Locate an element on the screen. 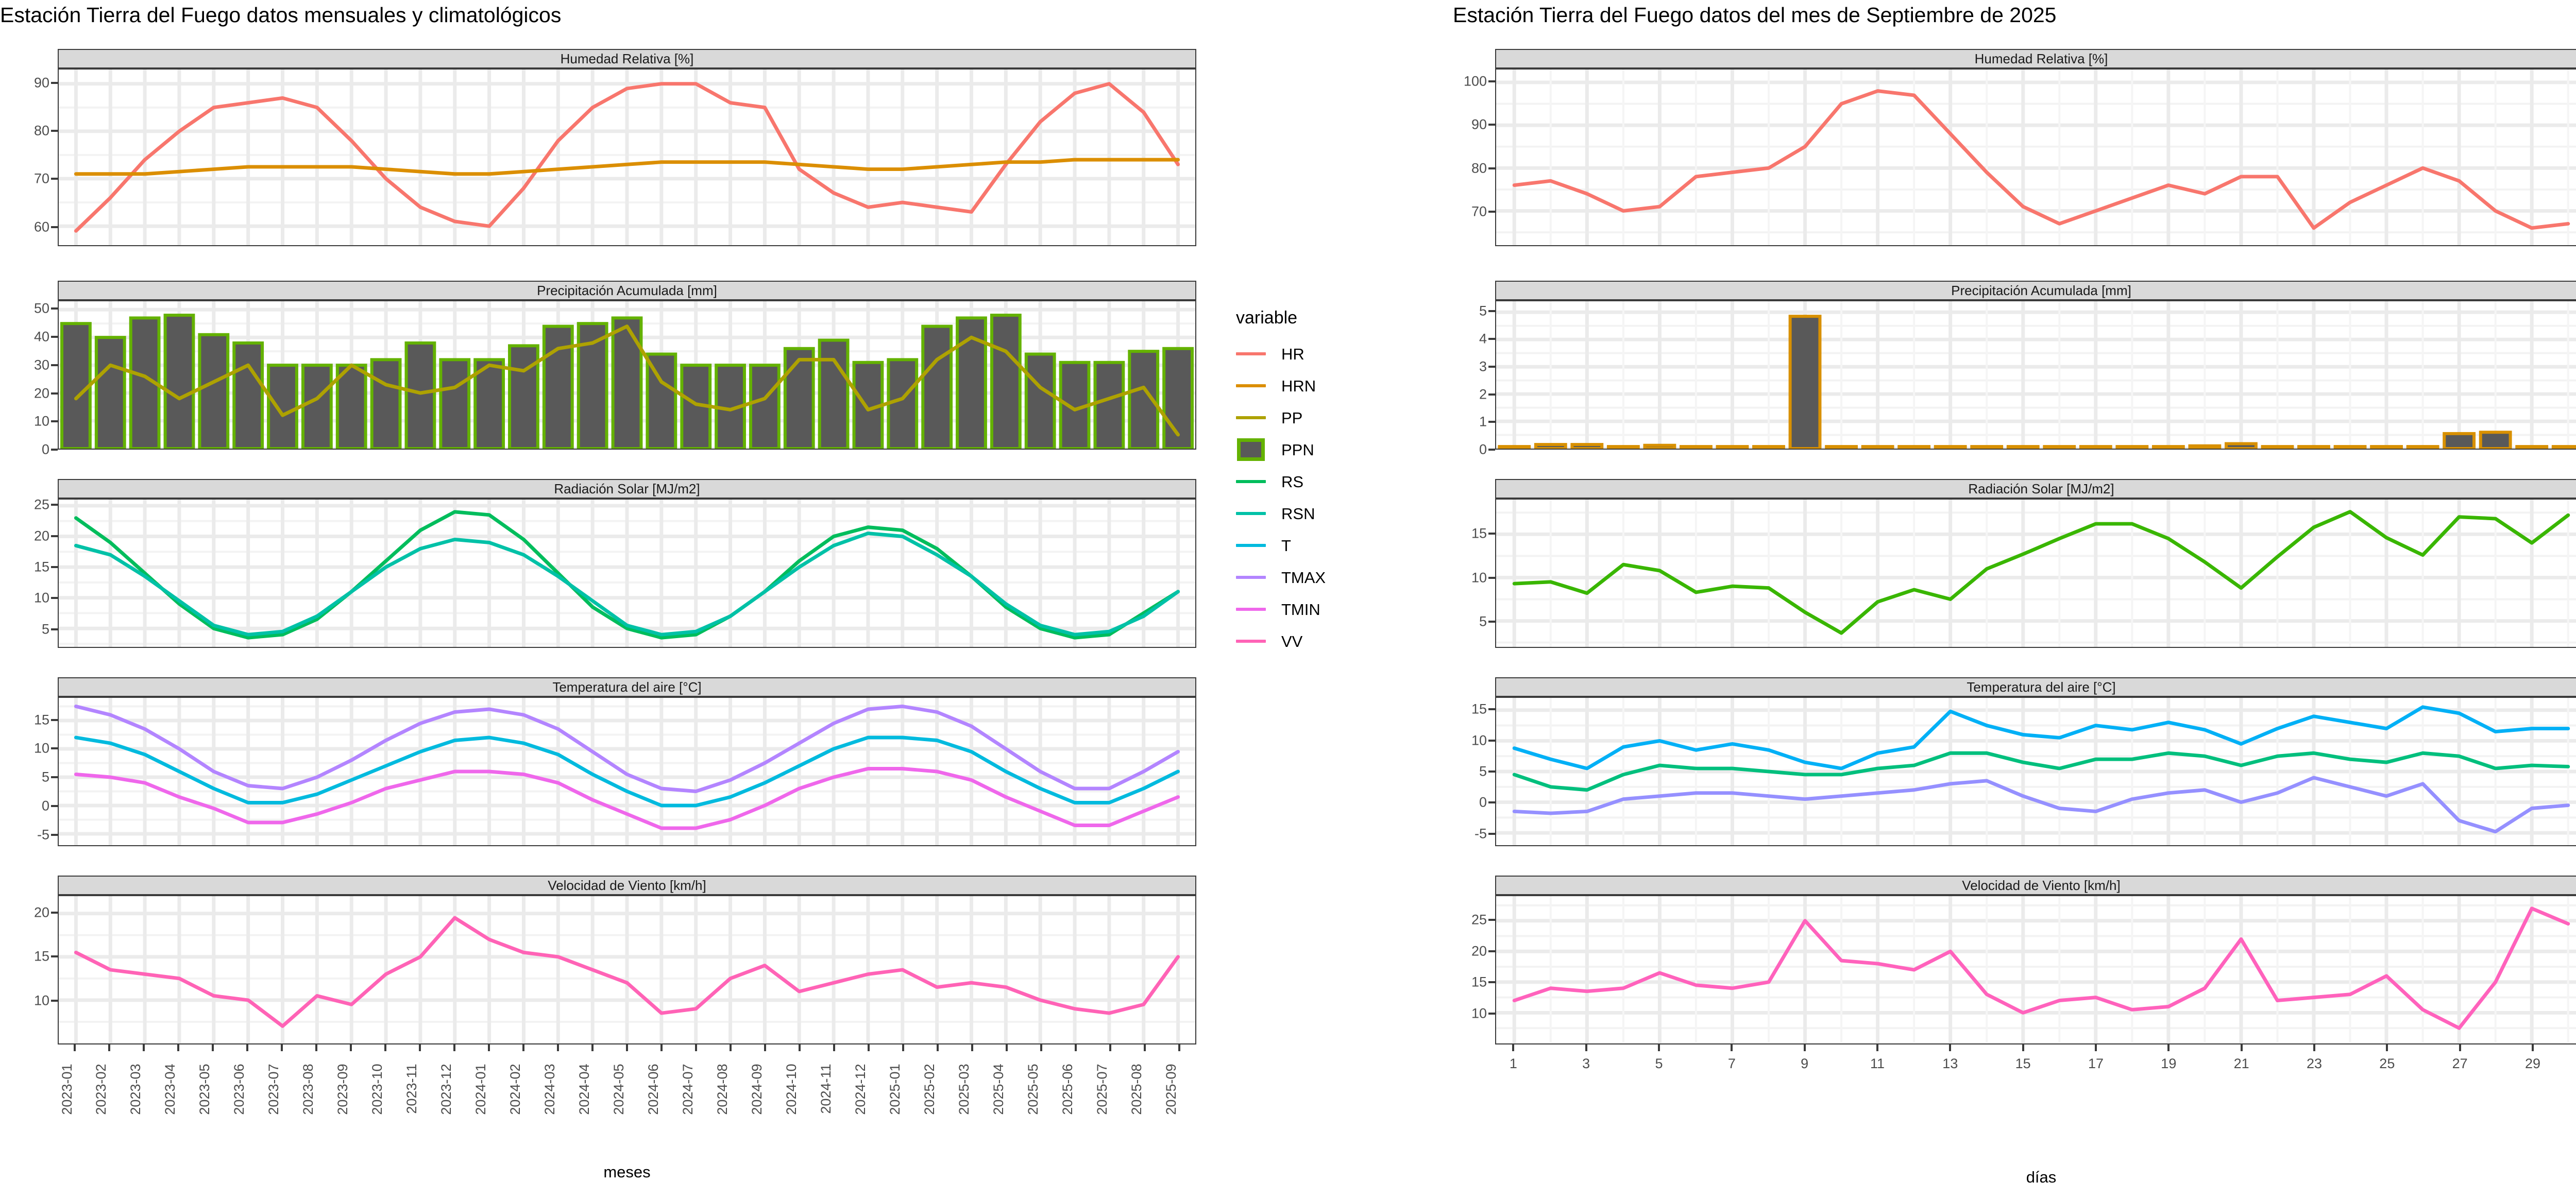  facet-panel: Humedad Relativa [%] is located at coordinates (2035, 147).